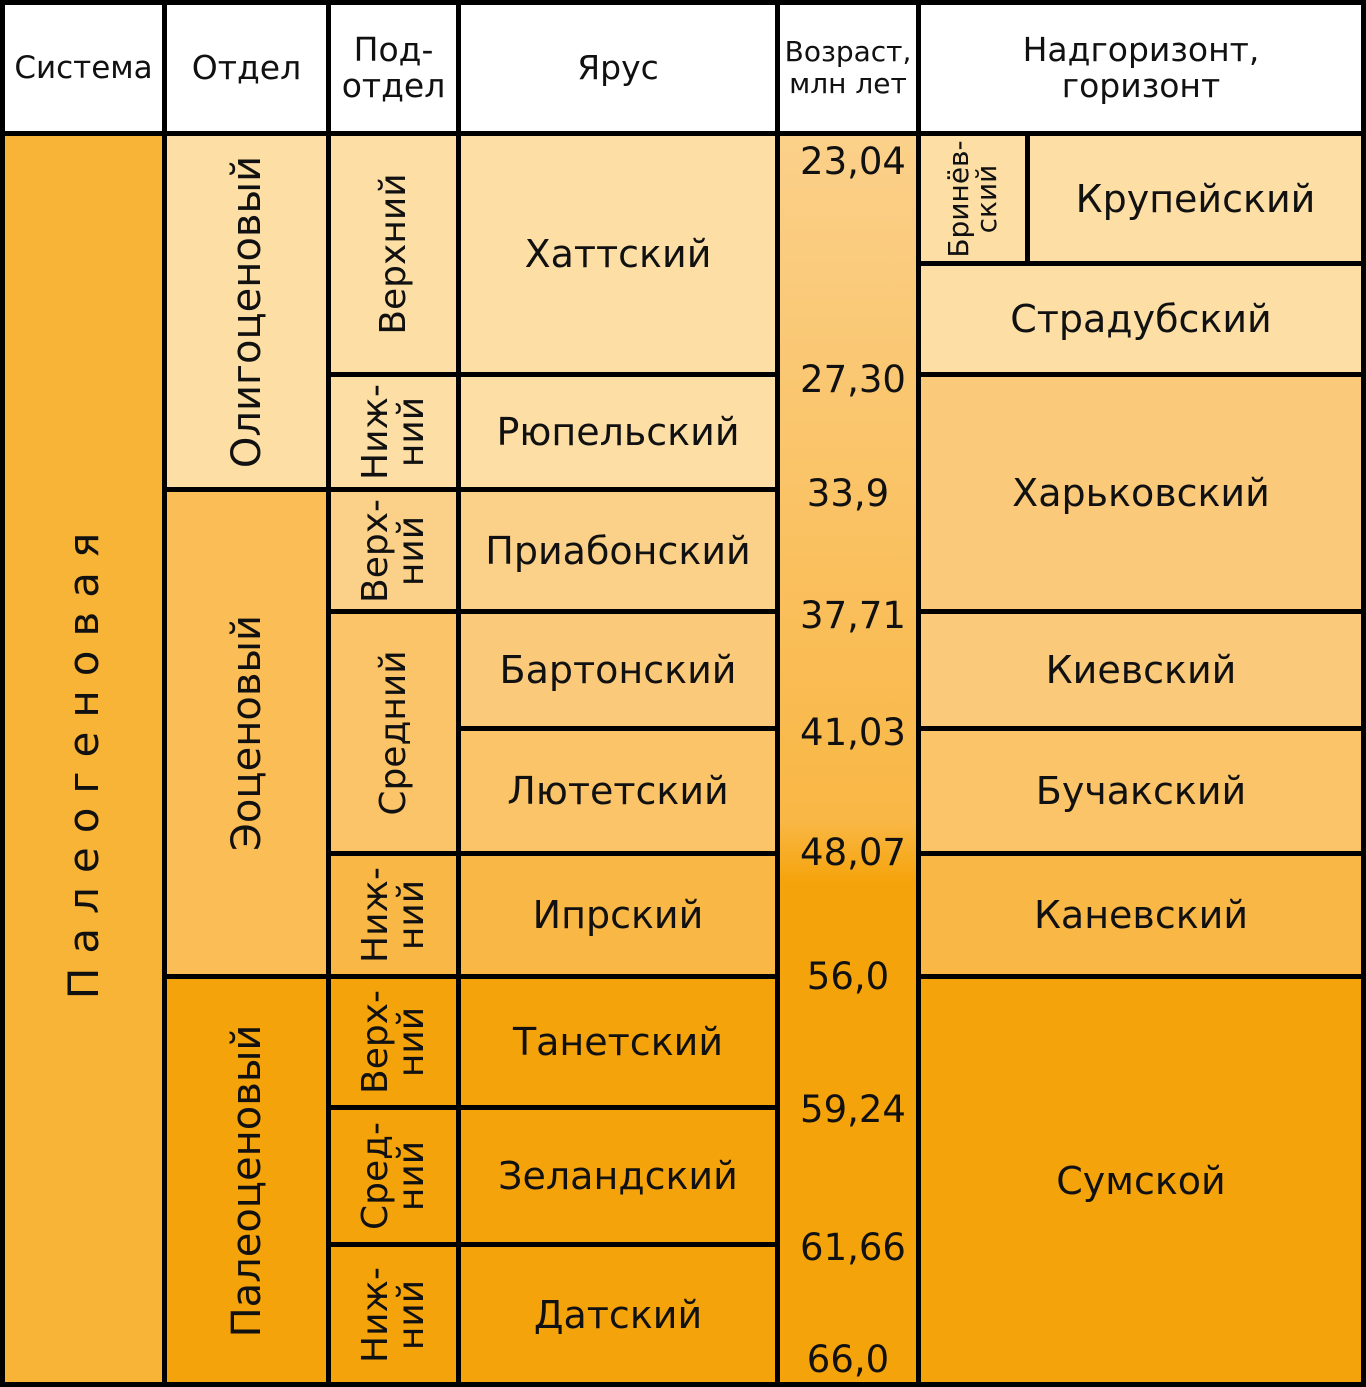 The height and width of the screenshot is (1387, 1366). I want to click on age-label: 56,0, so click(848, 976).